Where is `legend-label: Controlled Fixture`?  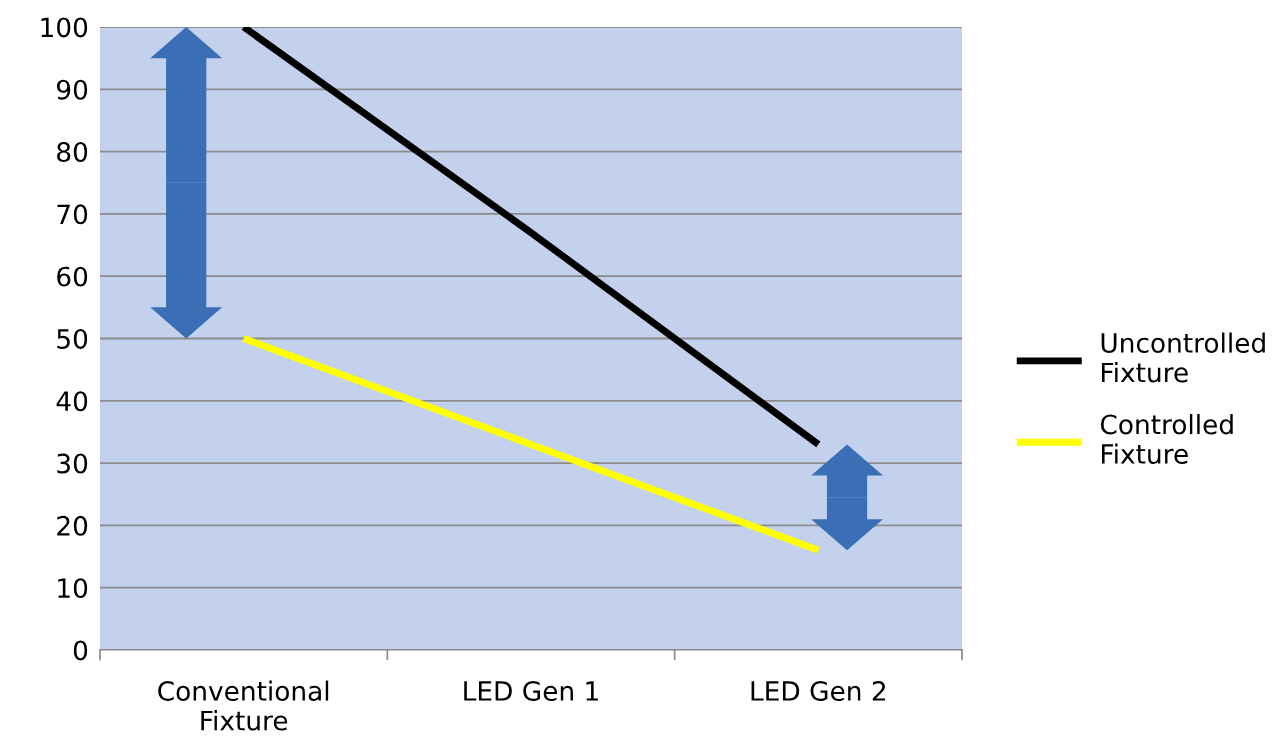 legend-label: Controlled Fixture is located at coordinates (1166, 438).